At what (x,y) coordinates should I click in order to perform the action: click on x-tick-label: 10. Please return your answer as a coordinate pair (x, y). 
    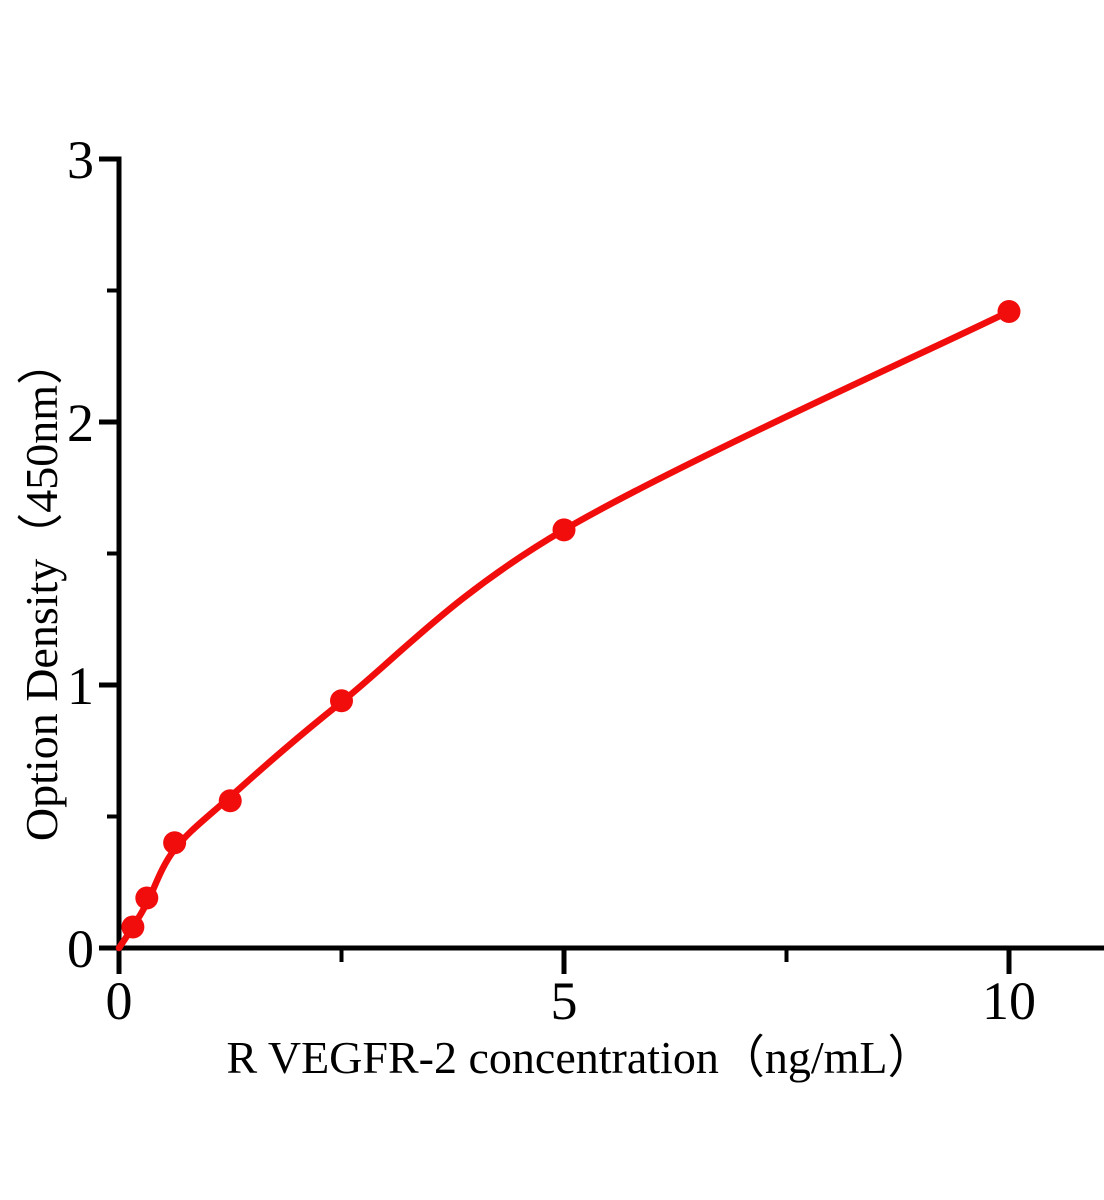
    Looking at the image, I should click on (1009, 1001).